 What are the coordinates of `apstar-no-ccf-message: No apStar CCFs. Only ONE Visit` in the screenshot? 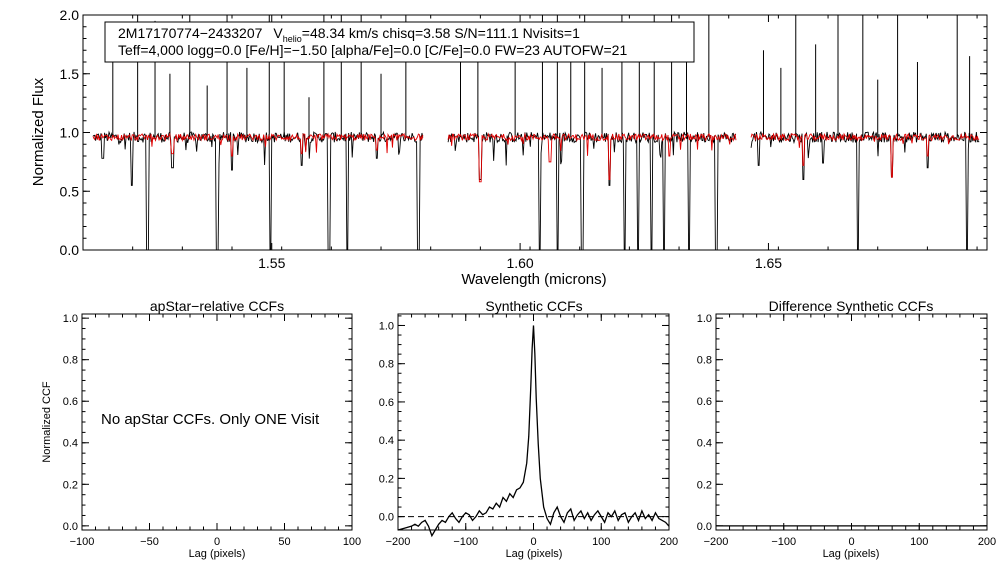 It's located at (210, 419).